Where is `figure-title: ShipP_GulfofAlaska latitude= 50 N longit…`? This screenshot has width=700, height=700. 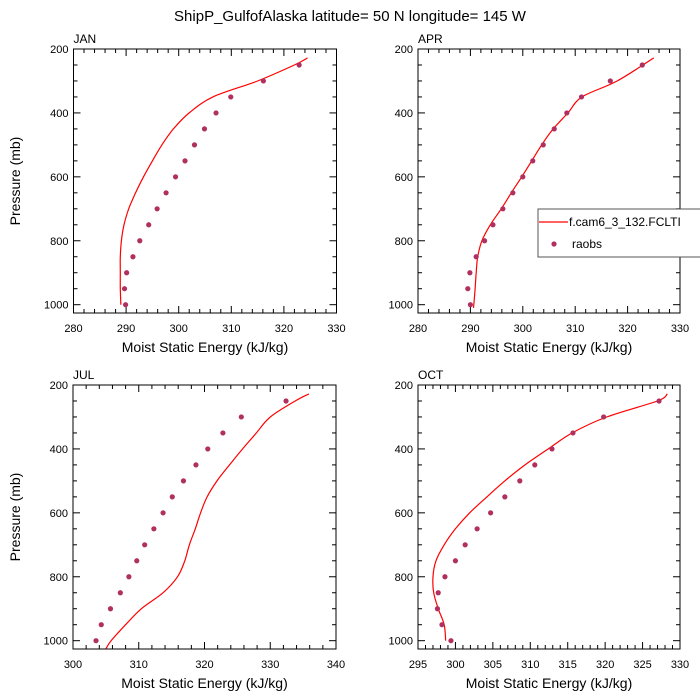
figure-title: ShipP_GulfofAlaska latitude= 50 N longit… is located at coordinates (350, 16).